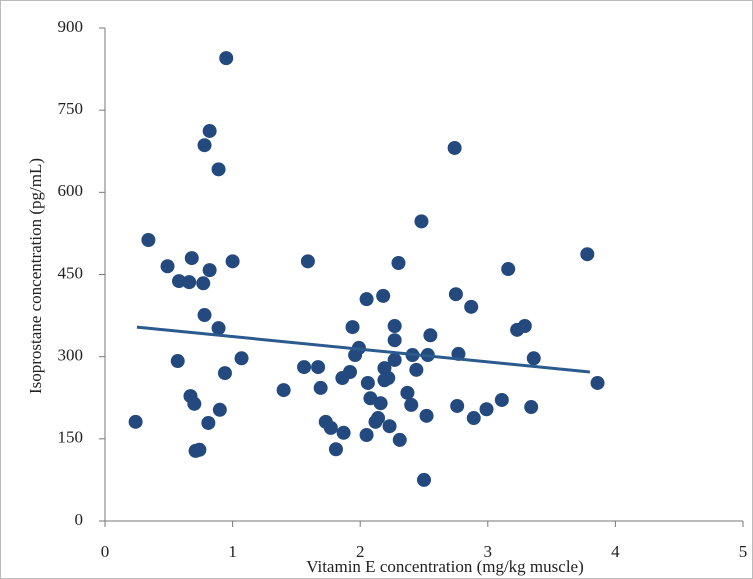 This screenshot has width=753, height=579. I want to click on x-tick-label: 4, so click(615, 551).